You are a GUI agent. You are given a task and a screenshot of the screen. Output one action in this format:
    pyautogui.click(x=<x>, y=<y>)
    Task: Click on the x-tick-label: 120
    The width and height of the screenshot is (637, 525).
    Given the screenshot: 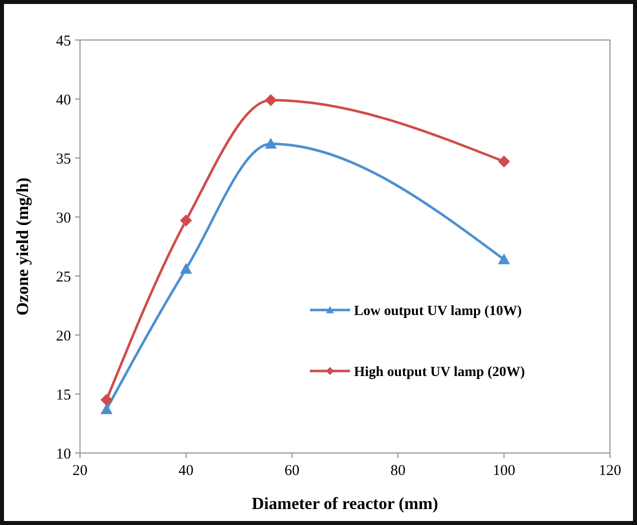 What is the action you would take?
    pyautogui.click(x=610, y=471)
    